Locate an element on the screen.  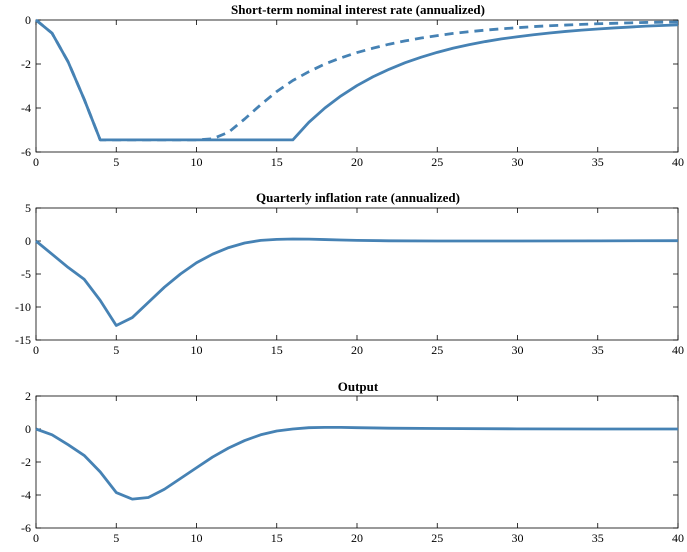
series-line is located at coordinates (356, 463).